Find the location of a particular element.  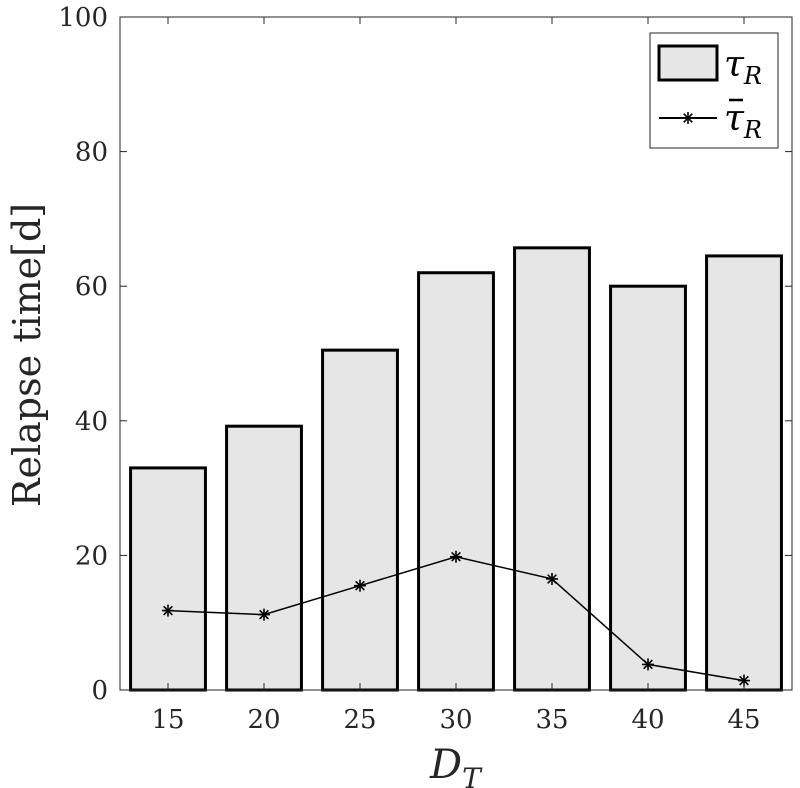

legend-label-line: τR is located at coordinates (743, 121).